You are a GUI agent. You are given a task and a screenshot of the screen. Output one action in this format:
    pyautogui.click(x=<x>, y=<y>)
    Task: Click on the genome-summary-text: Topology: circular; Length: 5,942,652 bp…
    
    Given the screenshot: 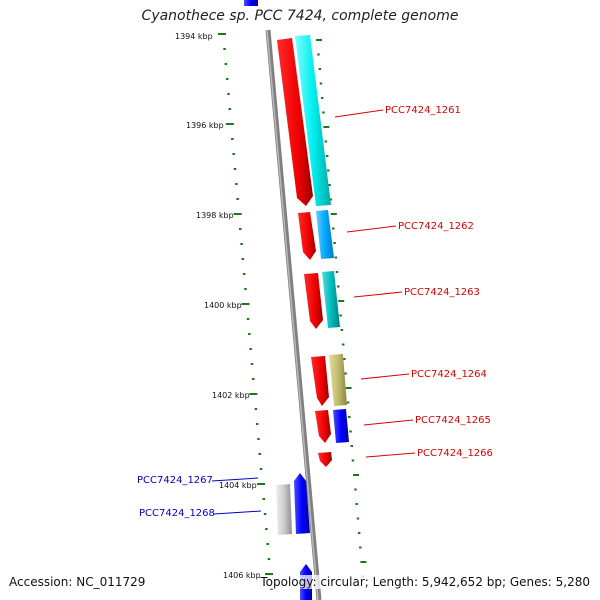 What is the action you would take?
    pyautogui.click(x=425, y=582)
    